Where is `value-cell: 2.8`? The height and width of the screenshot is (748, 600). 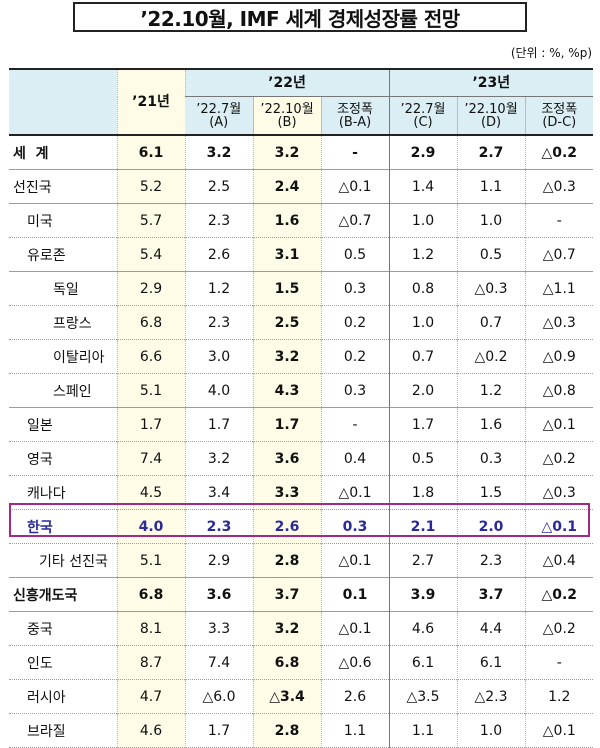
value-cell: 2.8 is located at coordinates (286, 730).